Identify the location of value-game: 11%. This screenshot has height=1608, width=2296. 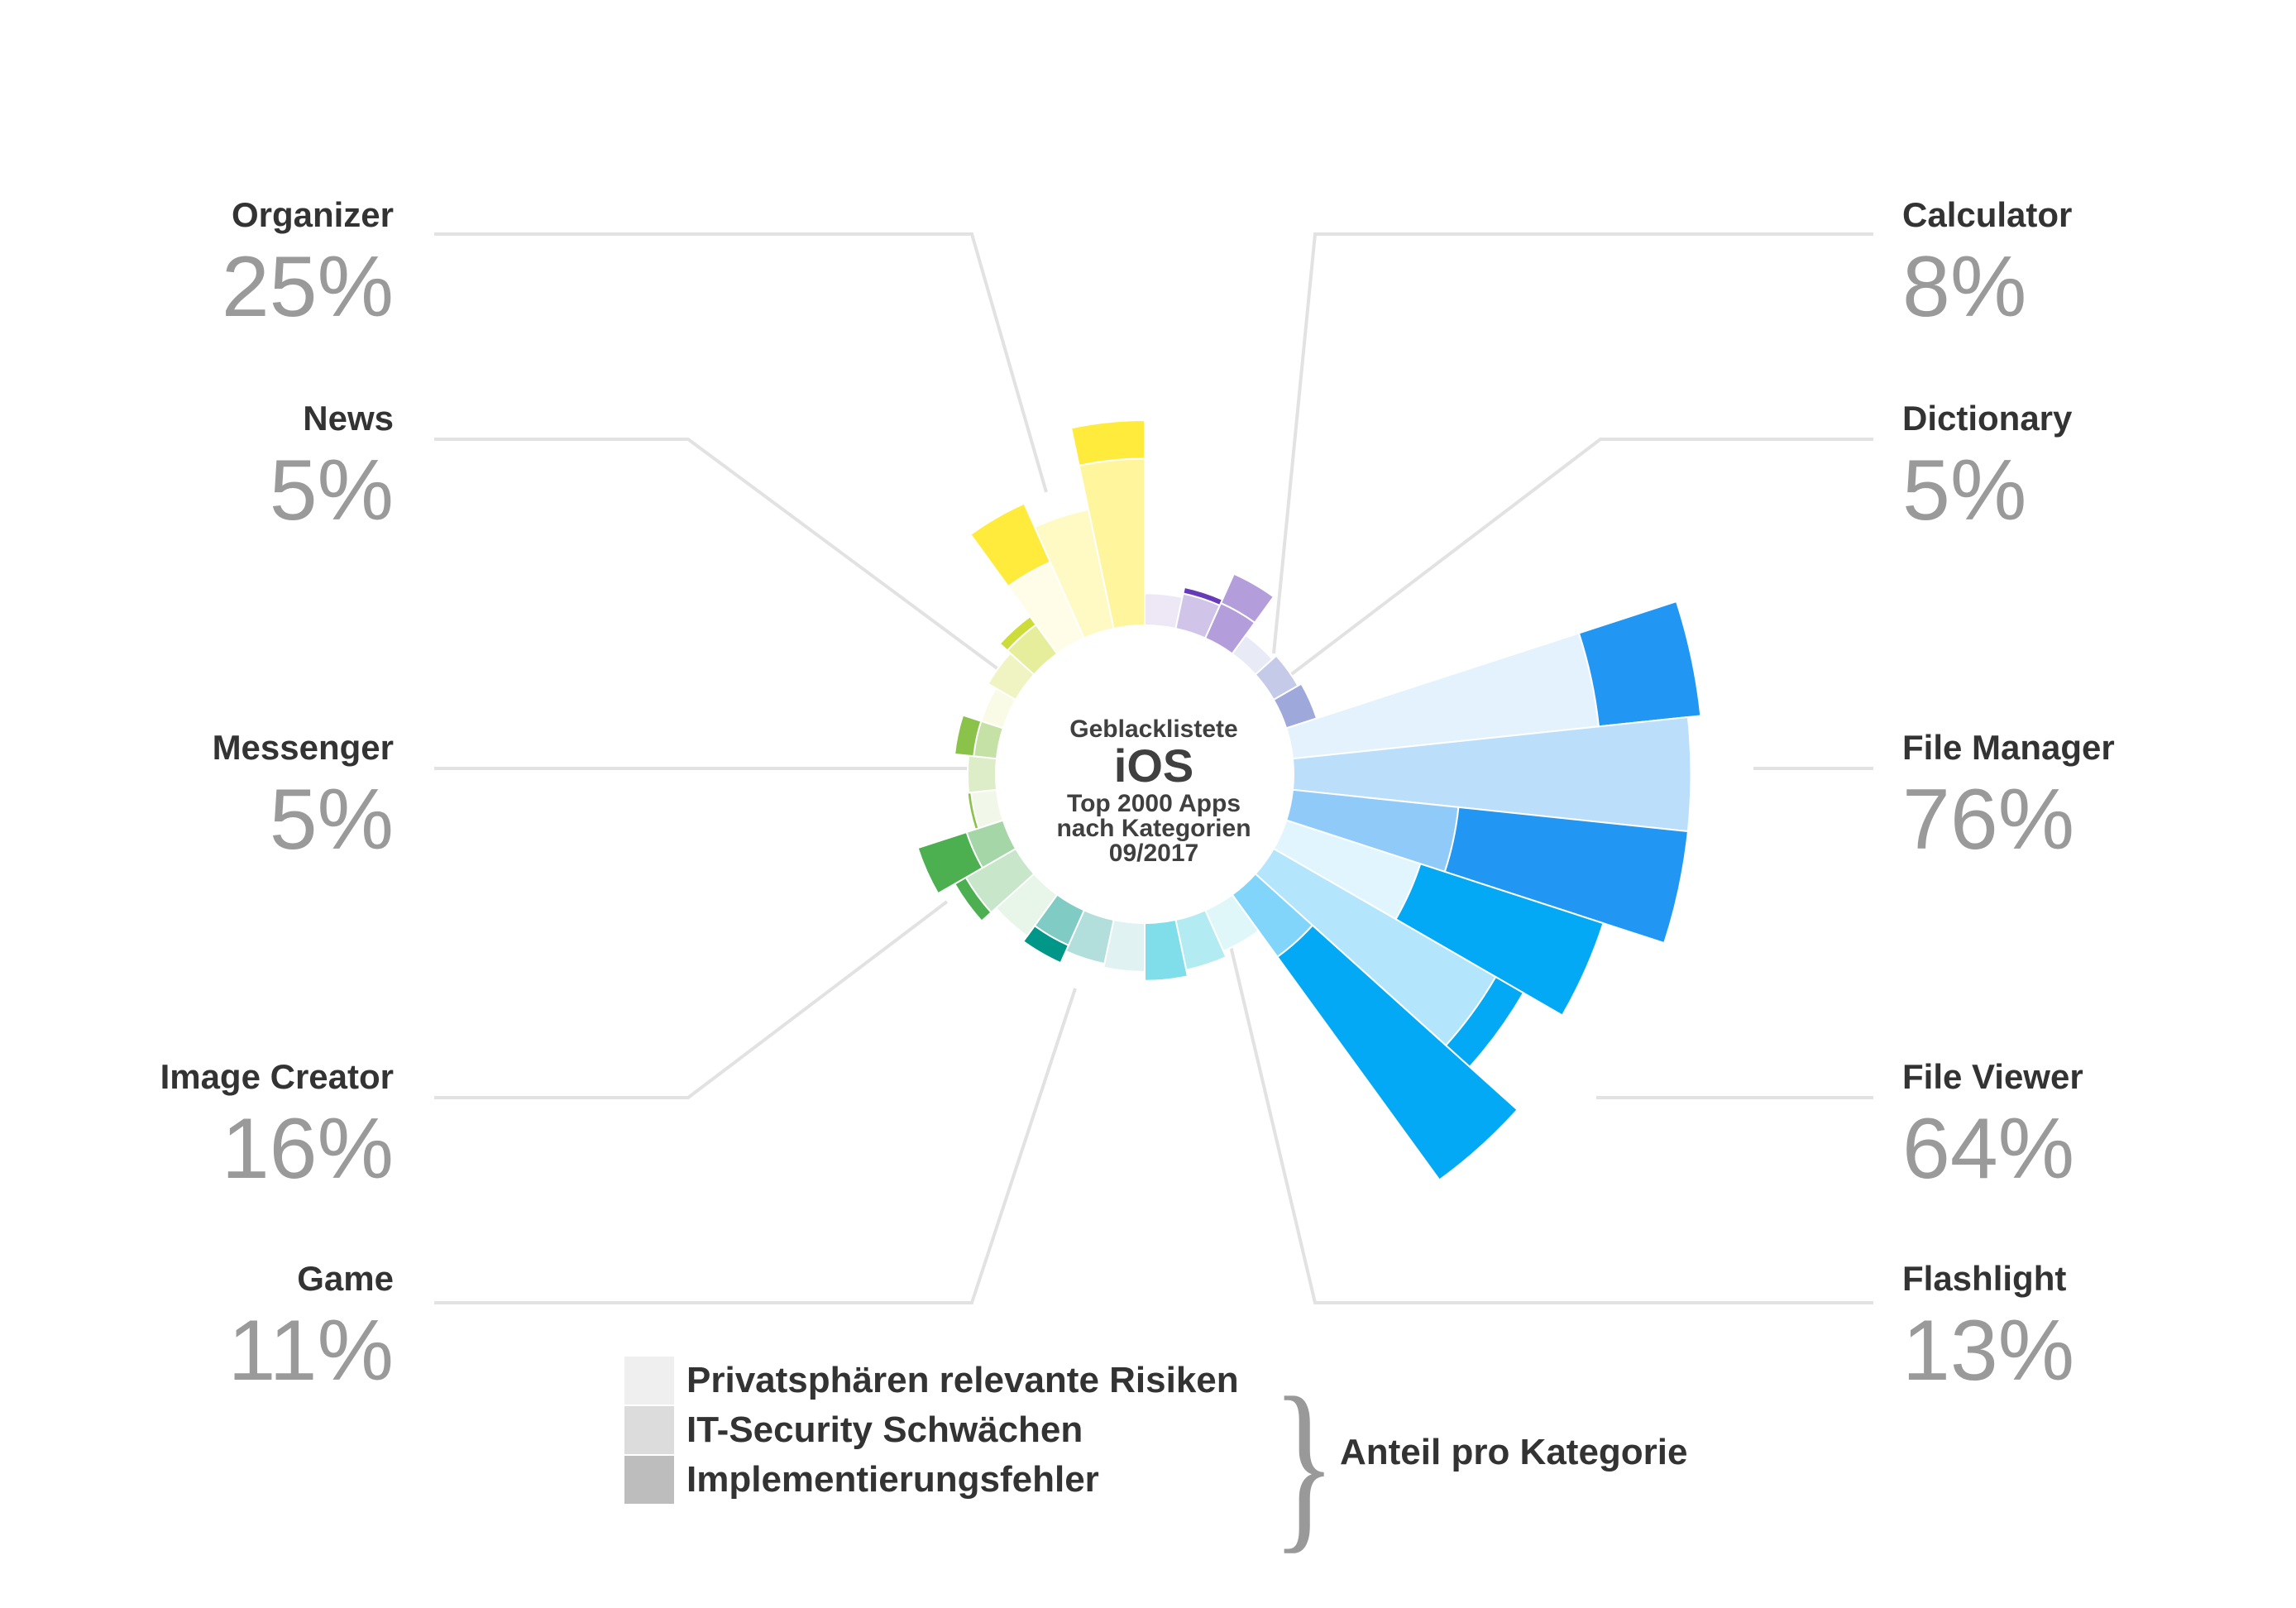
(310, 1351).